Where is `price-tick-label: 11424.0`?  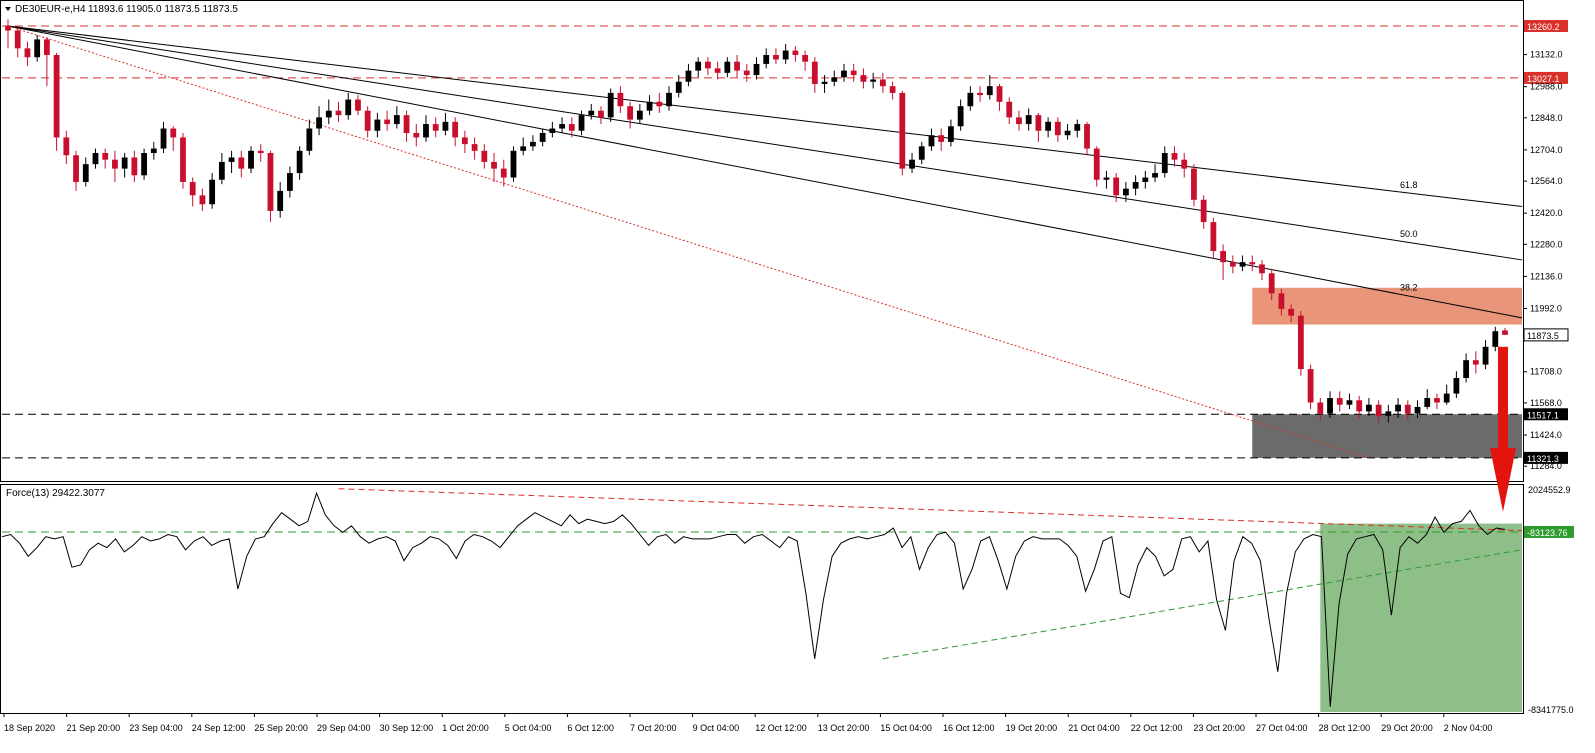 price-tick-label: 11424.0 is located at coordinates (1546, 435).